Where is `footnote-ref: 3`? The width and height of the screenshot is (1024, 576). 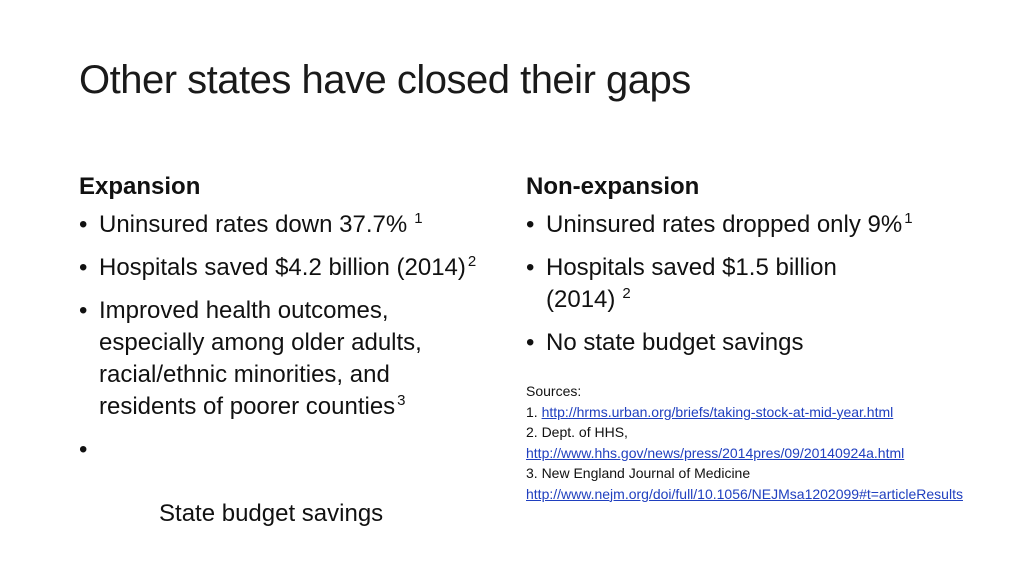
footnote-ref: 3 is located at coordinates (401, 400).